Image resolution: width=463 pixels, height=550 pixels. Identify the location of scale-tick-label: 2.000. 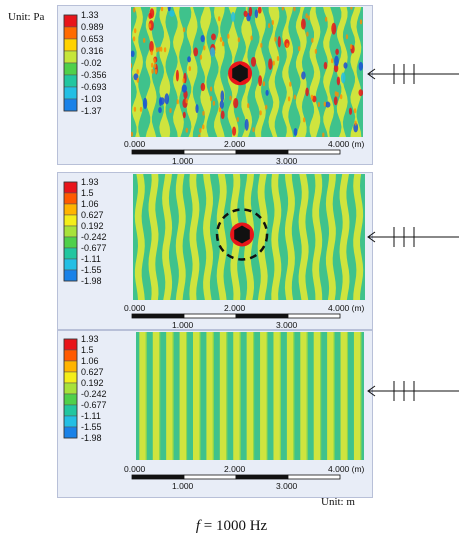
(235, 144).